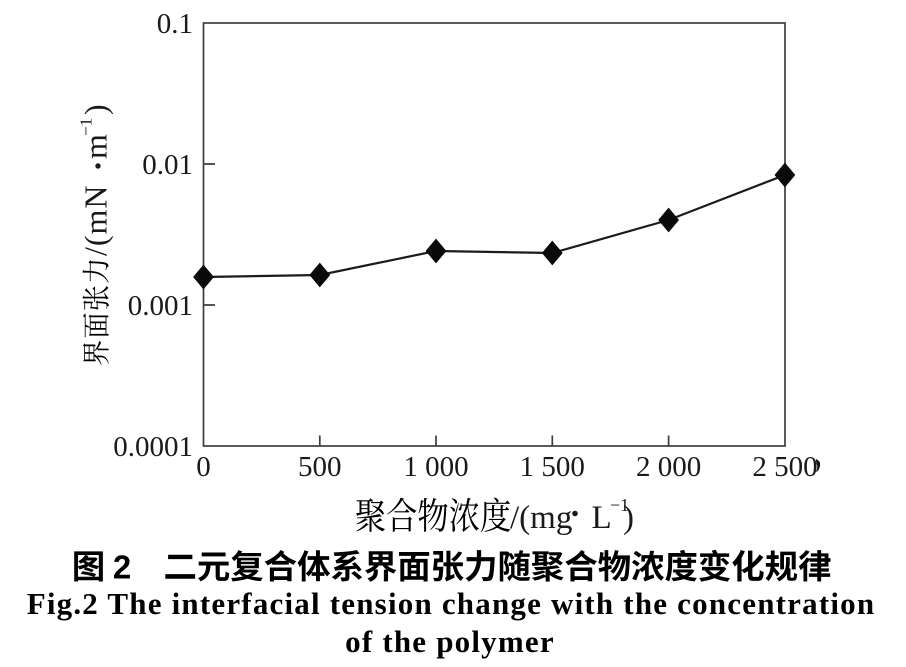 The width and height of the screenshot is (906, 667). What do you see at coordinates (668, 467) in the screenshot?
I see `svg-text: 2 000` at bounding box center [668, 467].